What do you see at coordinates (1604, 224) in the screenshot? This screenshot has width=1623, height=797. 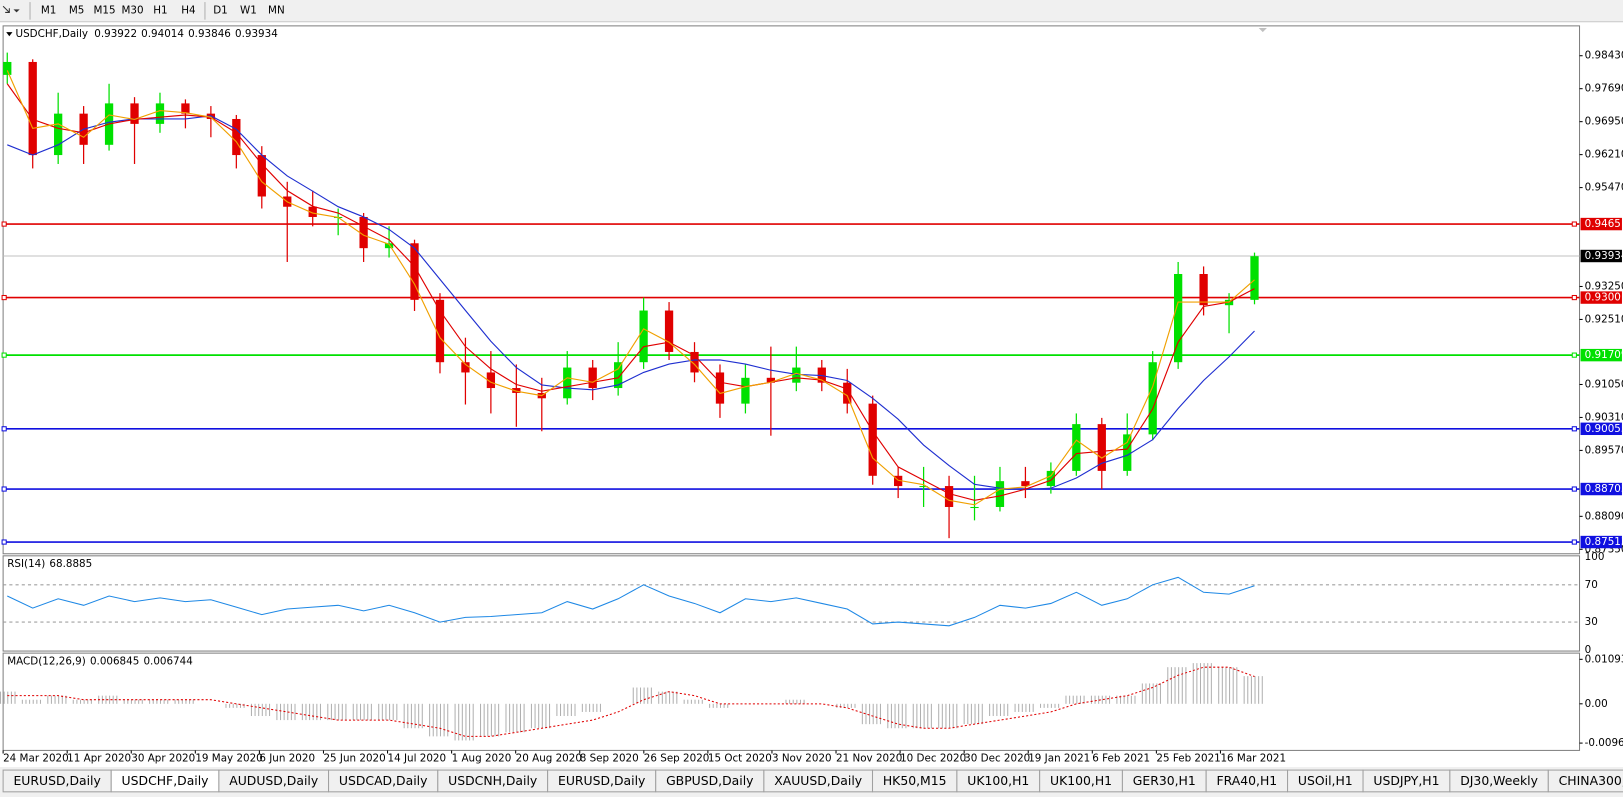 I see `level-label: 0.94651` at bounding box center [1604, 224].